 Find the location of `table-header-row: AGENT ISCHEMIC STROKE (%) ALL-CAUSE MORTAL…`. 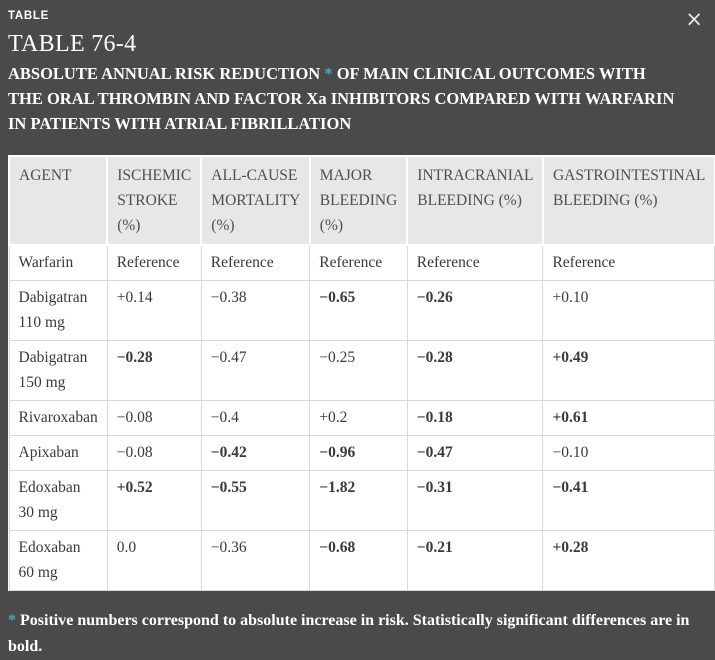

table-header-row: AGENT ISCHEMIC STROKE (%) ALL-CAUSE MORTAL… is located at coordinates (361, 200).